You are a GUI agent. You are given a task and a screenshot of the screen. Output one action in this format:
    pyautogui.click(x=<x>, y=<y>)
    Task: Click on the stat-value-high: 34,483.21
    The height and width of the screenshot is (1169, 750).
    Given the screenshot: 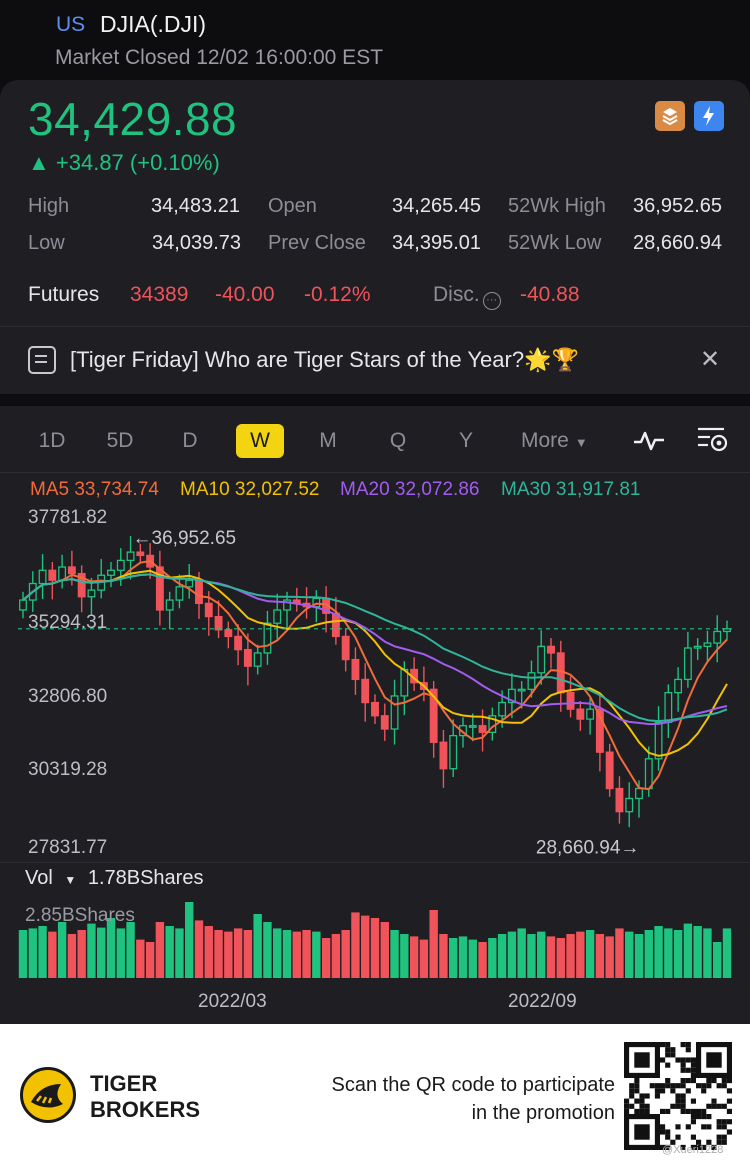 What is the action you would take?
    pyautogui.click(x=195, y=206)
    